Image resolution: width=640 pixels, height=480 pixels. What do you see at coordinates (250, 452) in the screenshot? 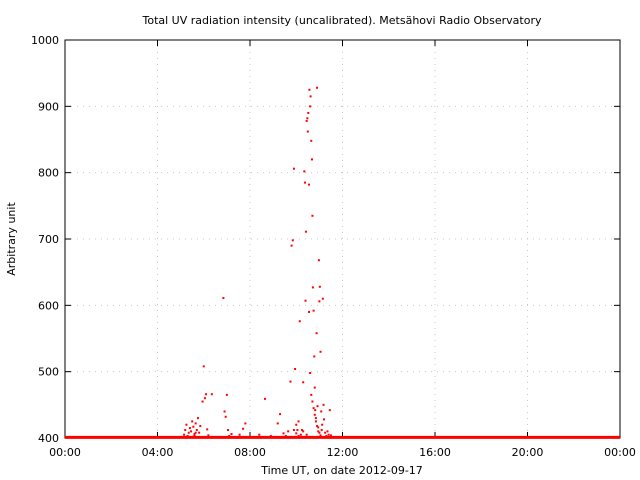
I see `x-tick-label: 08:00` at bounding box center [250, 452].